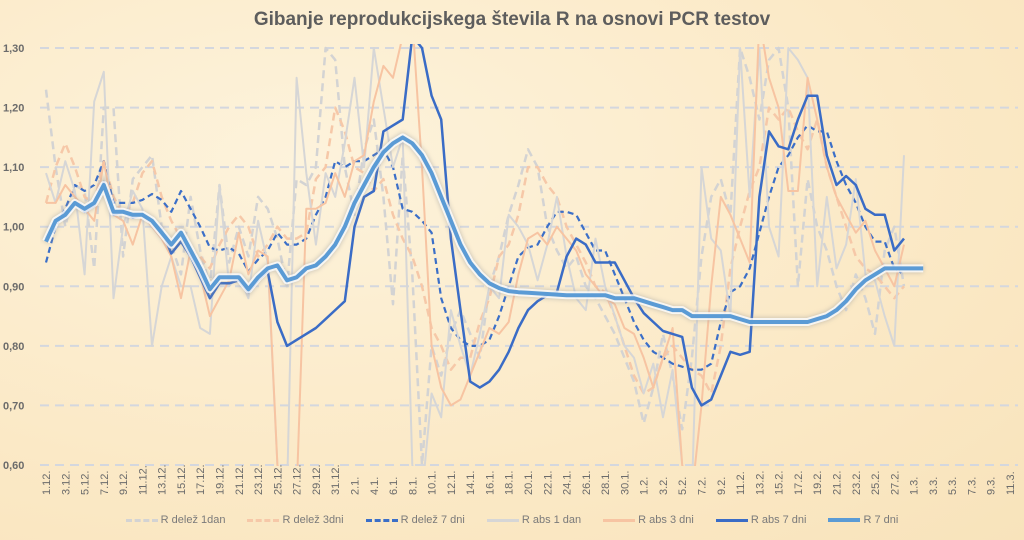 The height and width of the screenshot is (540, 1024). Describe the element at coordinates (105, 483) in the screenshot. I see `x-tick-label: 7.12.` at that location.